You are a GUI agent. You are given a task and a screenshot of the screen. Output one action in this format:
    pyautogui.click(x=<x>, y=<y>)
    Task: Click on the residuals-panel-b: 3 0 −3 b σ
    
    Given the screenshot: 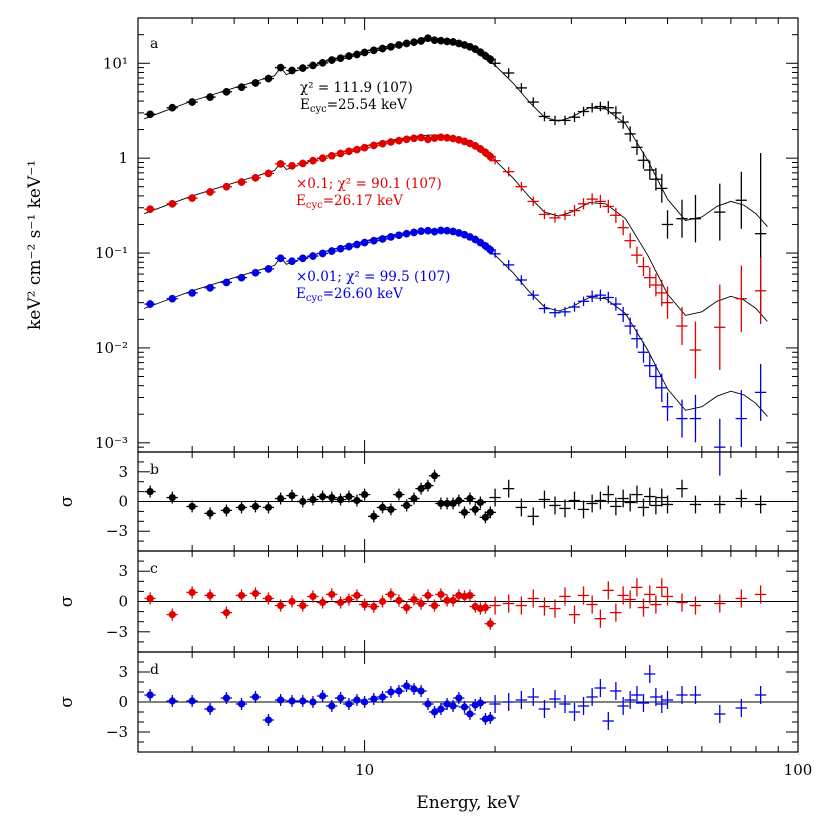 What is the action you would take?
    pyautogui.click(x=428, y=501)
    